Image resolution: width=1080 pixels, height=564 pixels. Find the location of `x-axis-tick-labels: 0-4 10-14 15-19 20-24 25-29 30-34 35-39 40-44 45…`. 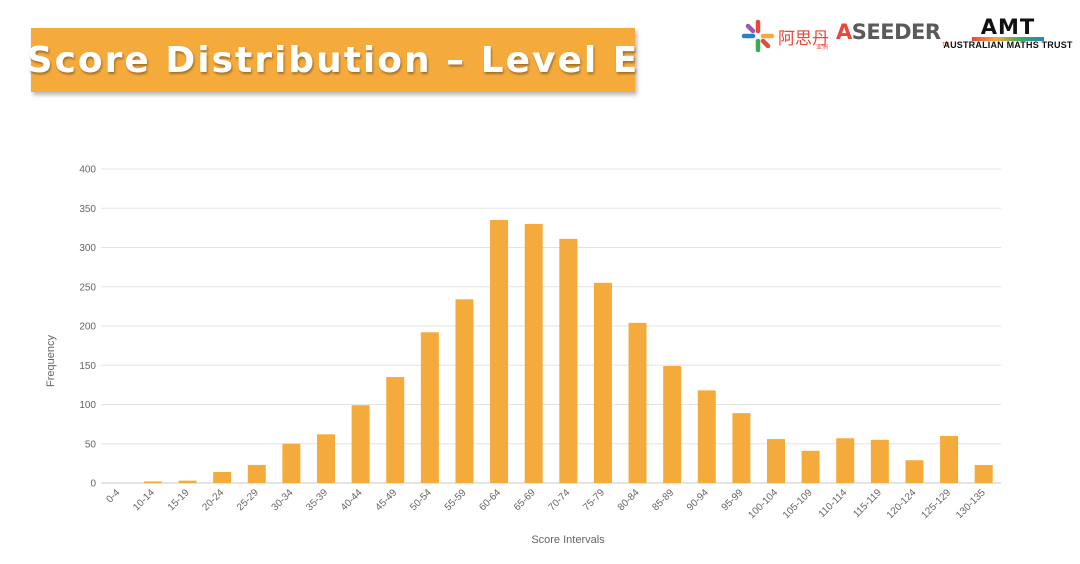

x-axis-tick-labels: 0-4 10-14 15-19 20-24 25-29 30-34 35-39 40-44 45… is located at coordinates (546, 504).